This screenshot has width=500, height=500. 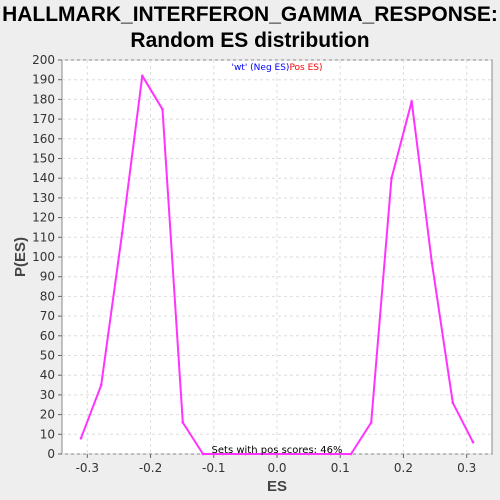 I want to click on y-tick-label: 80, so click(x=47, y=296).